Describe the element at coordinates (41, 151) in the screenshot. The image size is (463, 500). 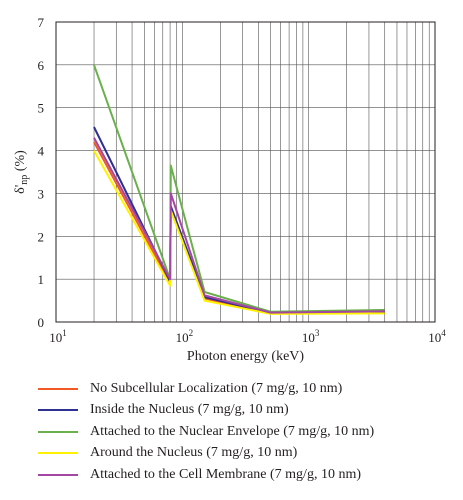
I see `y-tick-label: 4` at that location.